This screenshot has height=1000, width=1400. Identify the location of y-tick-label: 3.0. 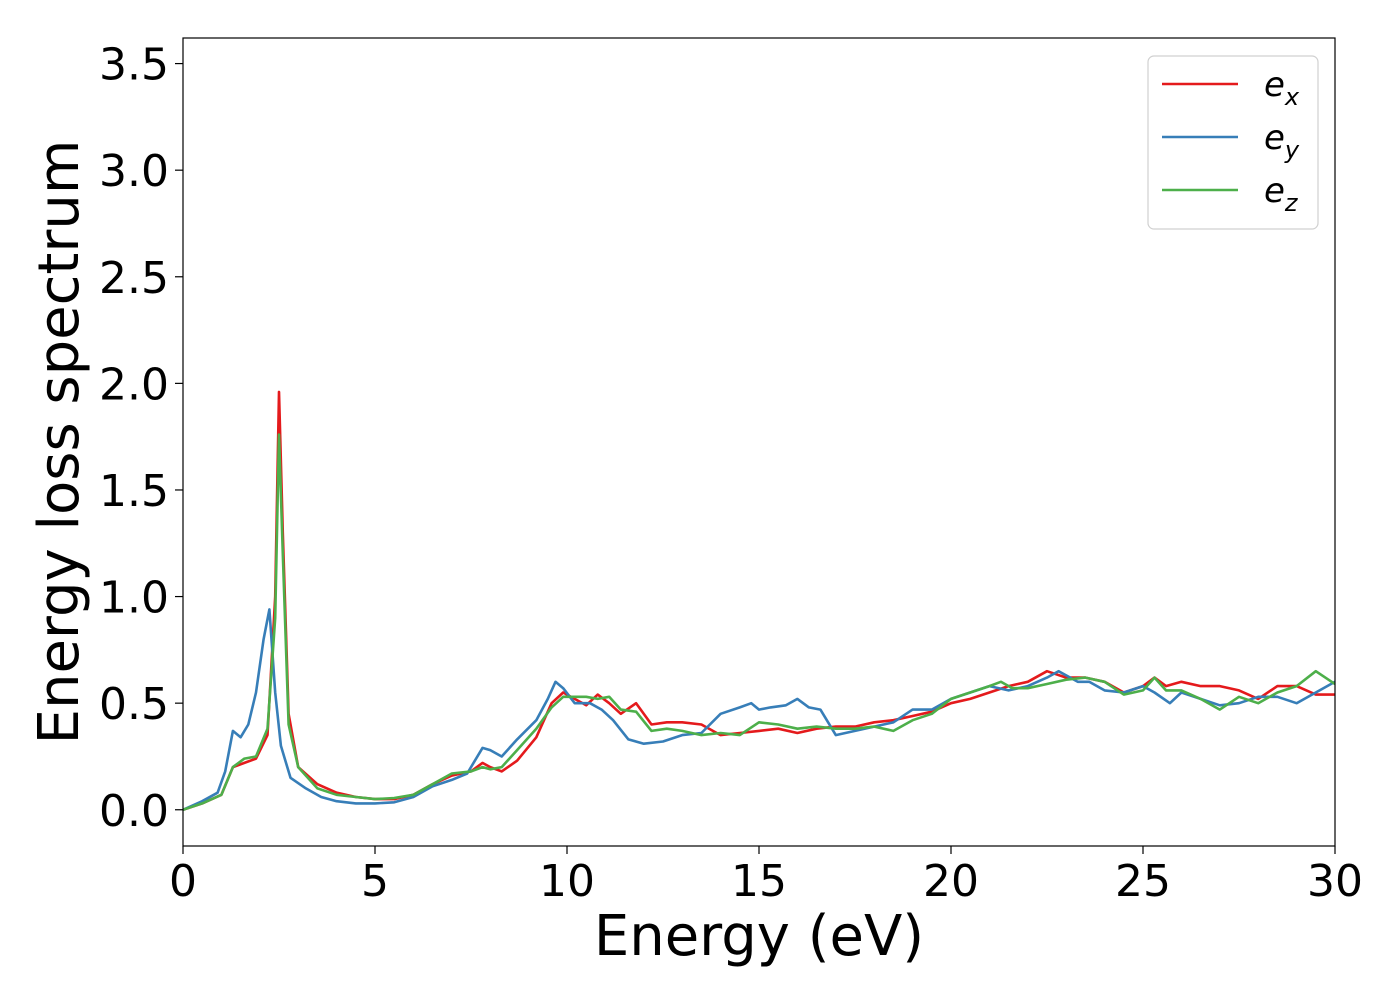
(134, 171).